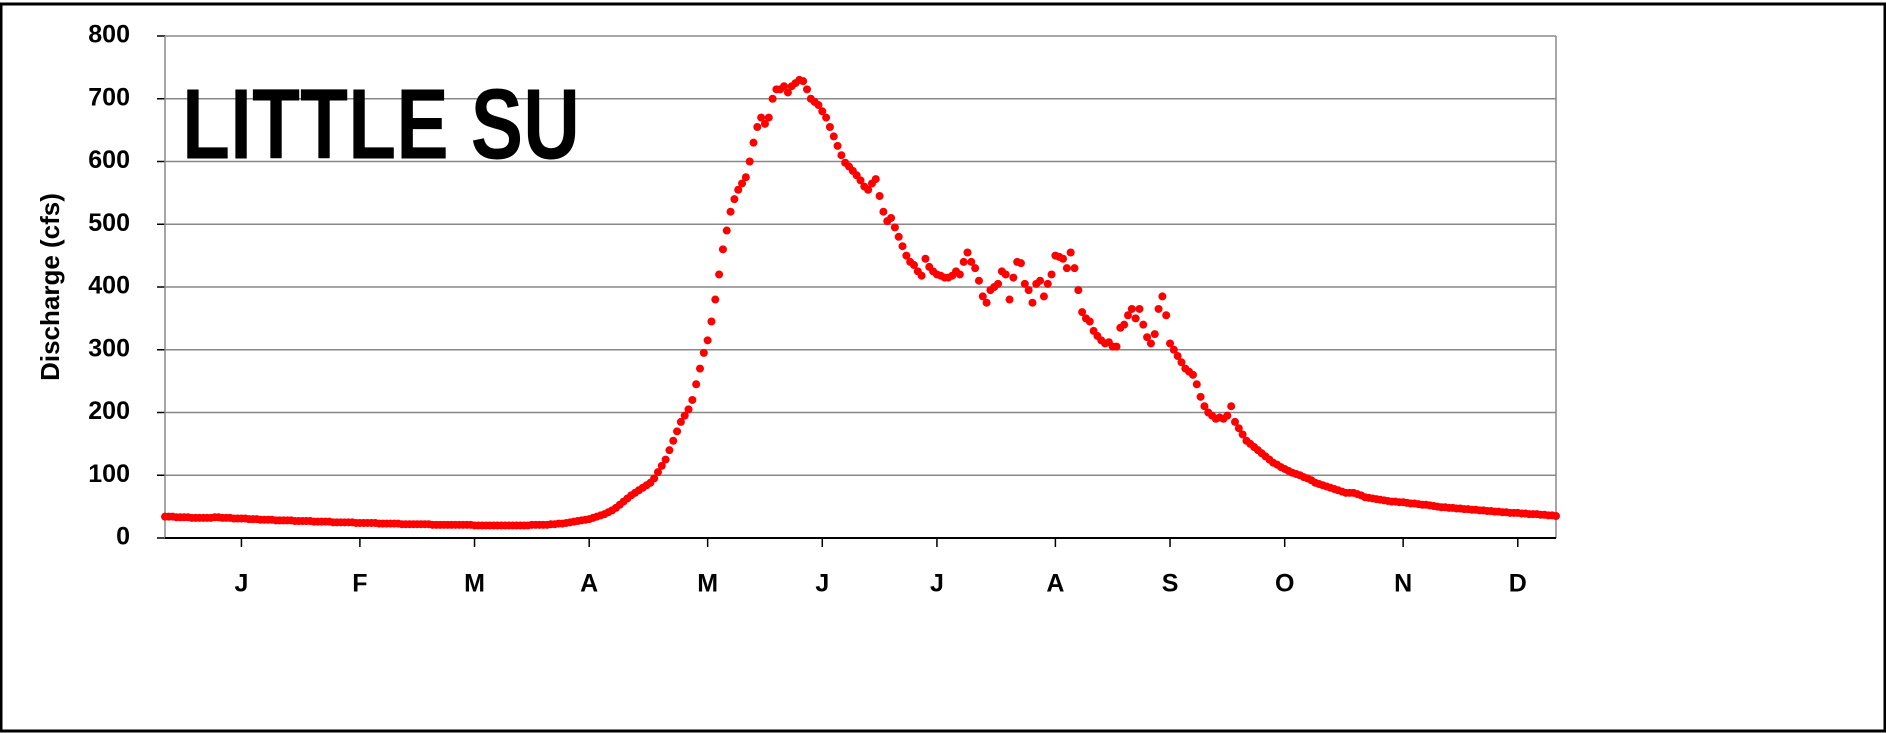  I want to click on y-tick-label: 600, so click(109, 160).